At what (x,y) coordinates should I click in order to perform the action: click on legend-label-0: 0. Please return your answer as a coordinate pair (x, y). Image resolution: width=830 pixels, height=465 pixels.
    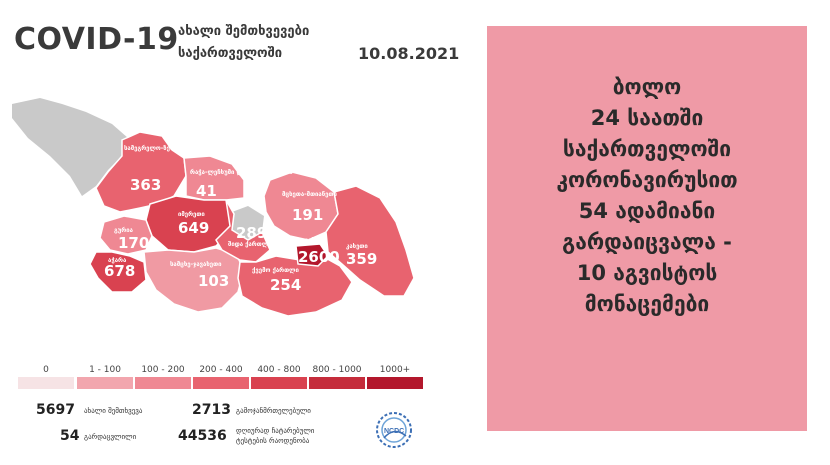
    Looking at the image, I should click on (46, 370).